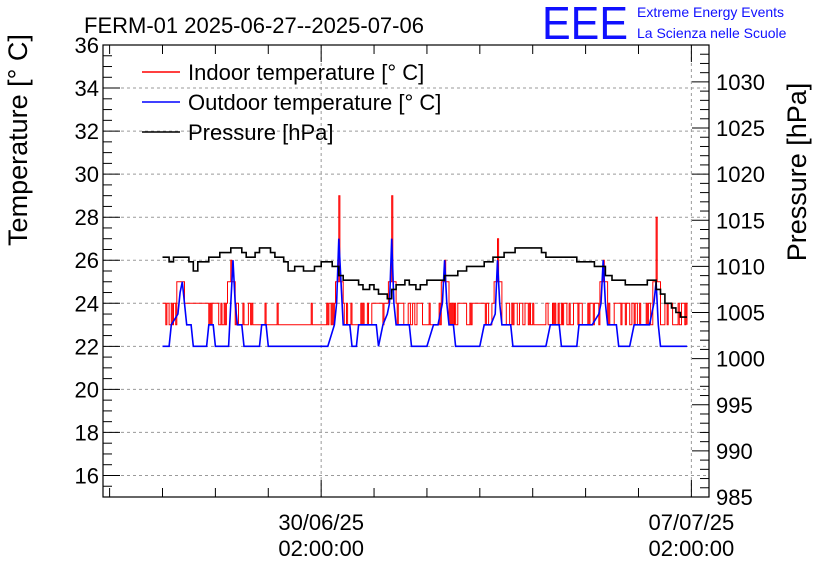 This screenshot has height=572, width=836. What do you see at coordinates (87, 88) in the screenshot?
I see `y-tick-label: 34` at bounding box center [87, 88].